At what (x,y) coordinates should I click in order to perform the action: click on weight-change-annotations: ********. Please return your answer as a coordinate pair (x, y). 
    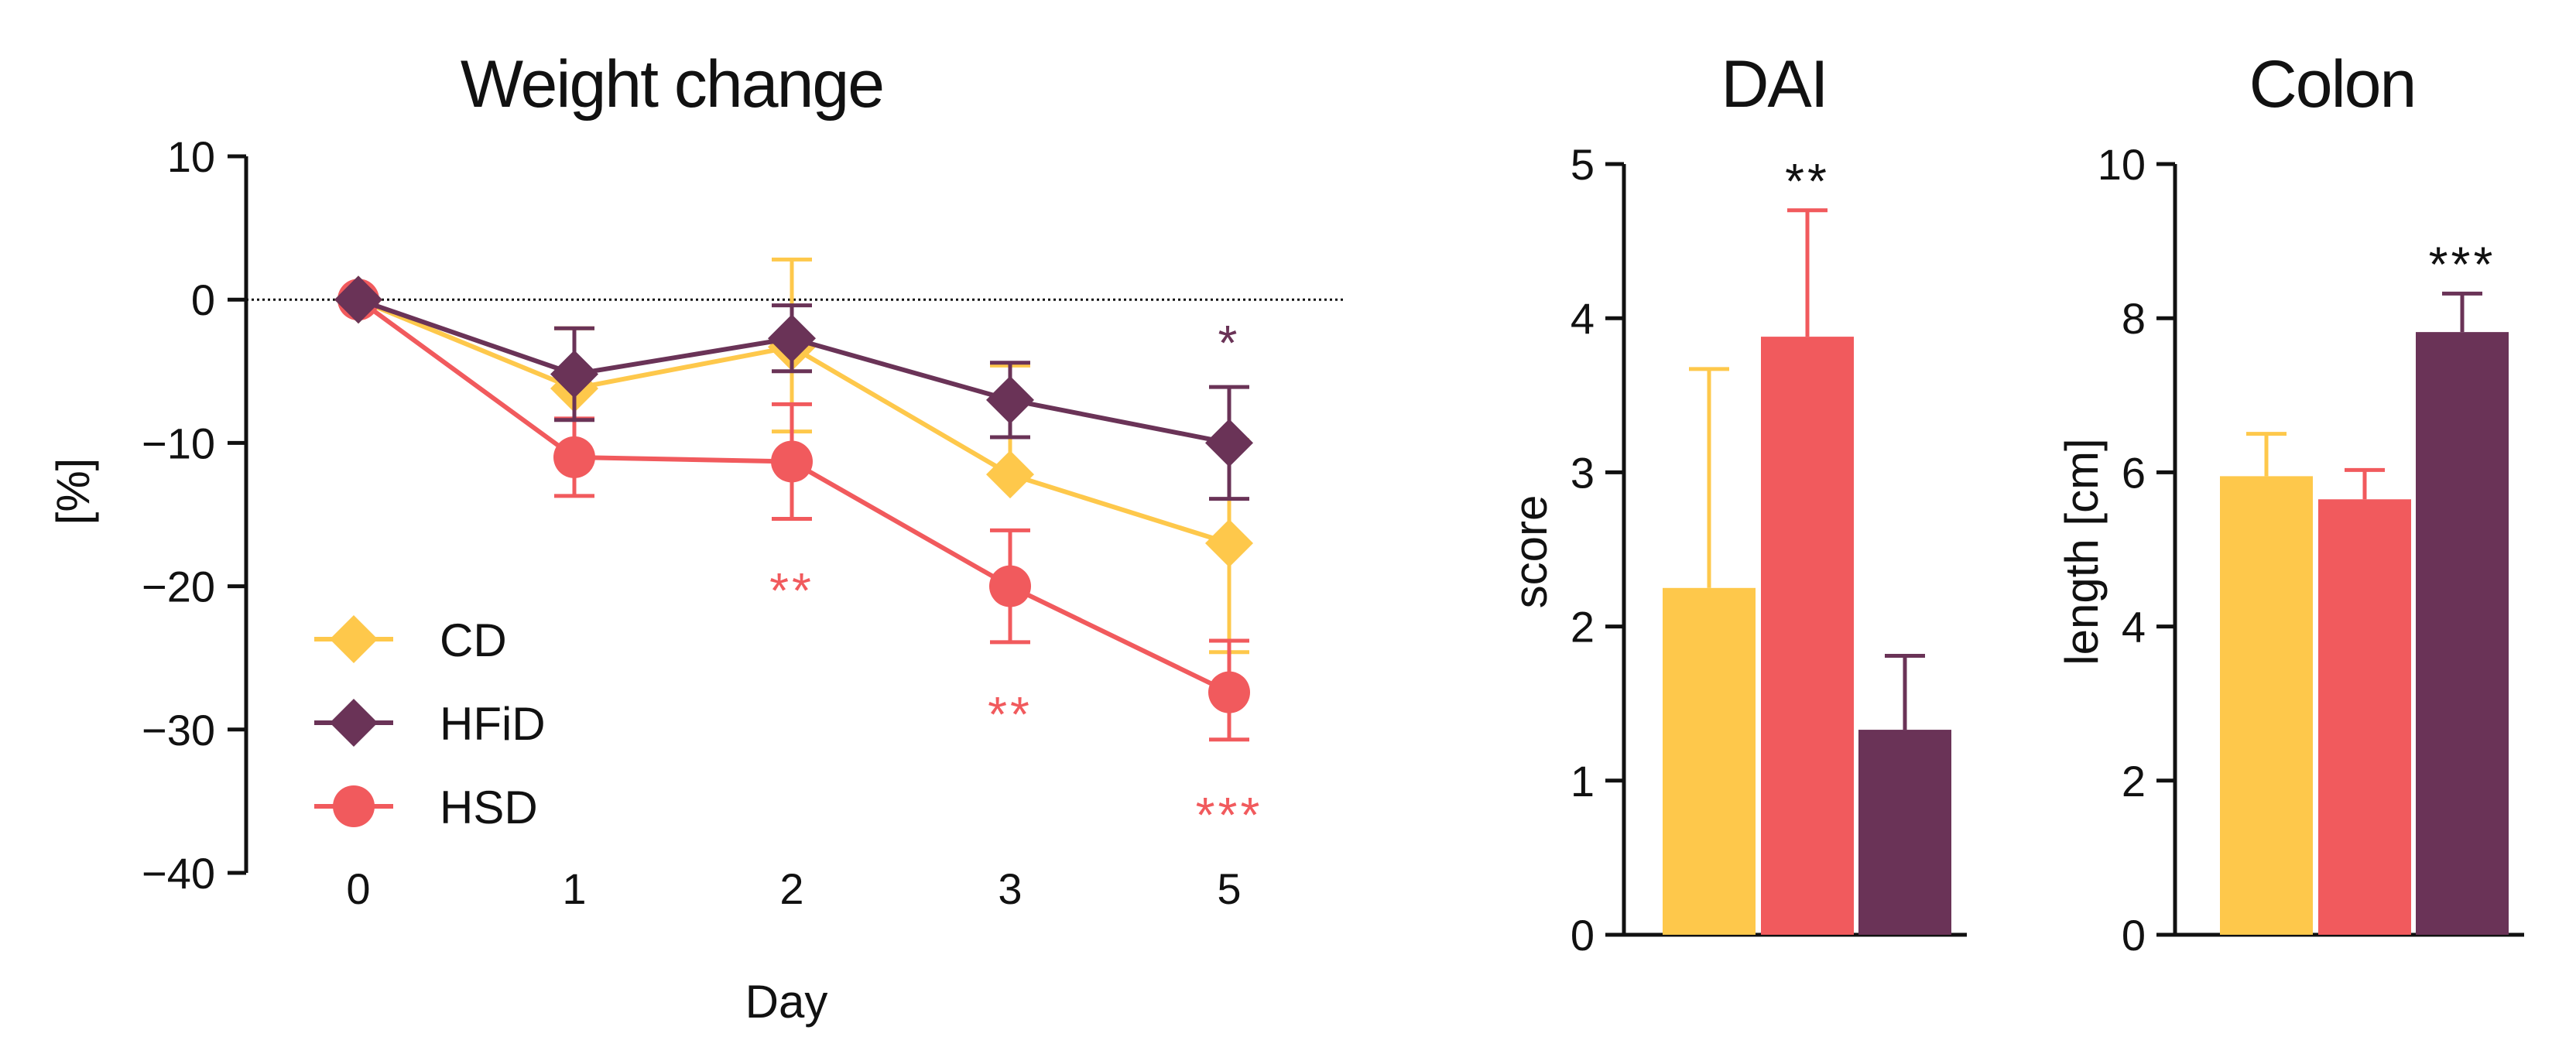
    Looking at the image, I should click on (1016, 579).